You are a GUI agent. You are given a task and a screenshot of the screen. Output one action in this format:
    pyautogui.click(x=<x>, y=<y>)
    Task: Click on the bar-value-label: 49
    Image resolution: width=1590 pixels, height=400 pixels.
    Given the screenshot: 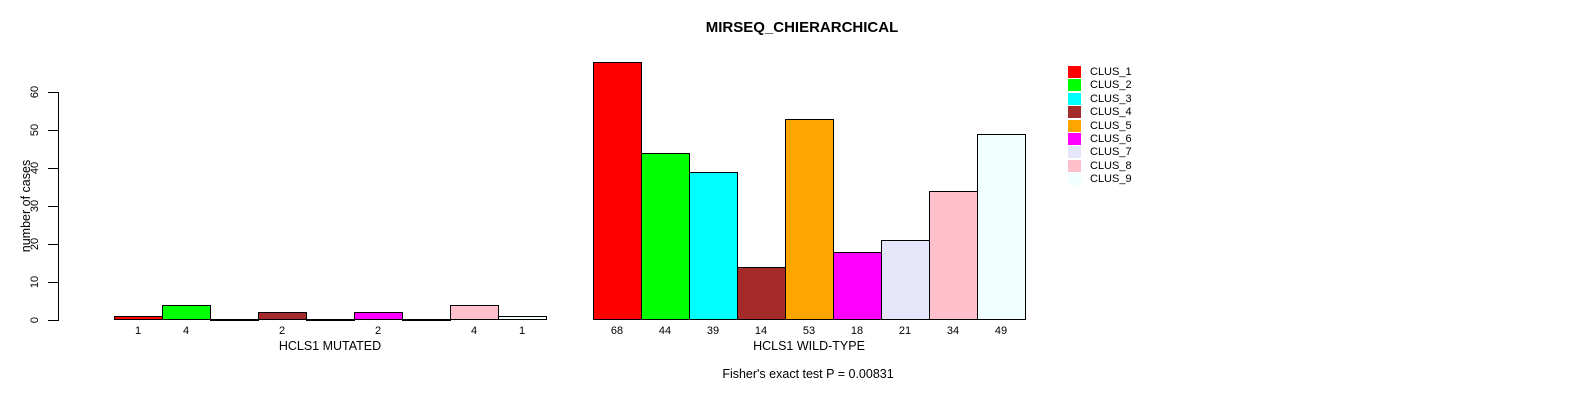 What is the action you would take?
    pyautogui.click(x=1001, y=331)
    